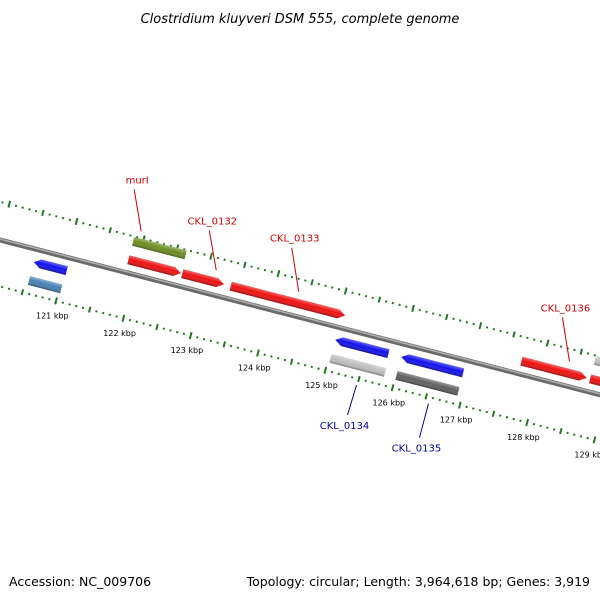  What do you see at coordinates (523, 437) in the screenshot?
I see `kbp-tick-label: 128 kbp` at bounding box center [523, 437].